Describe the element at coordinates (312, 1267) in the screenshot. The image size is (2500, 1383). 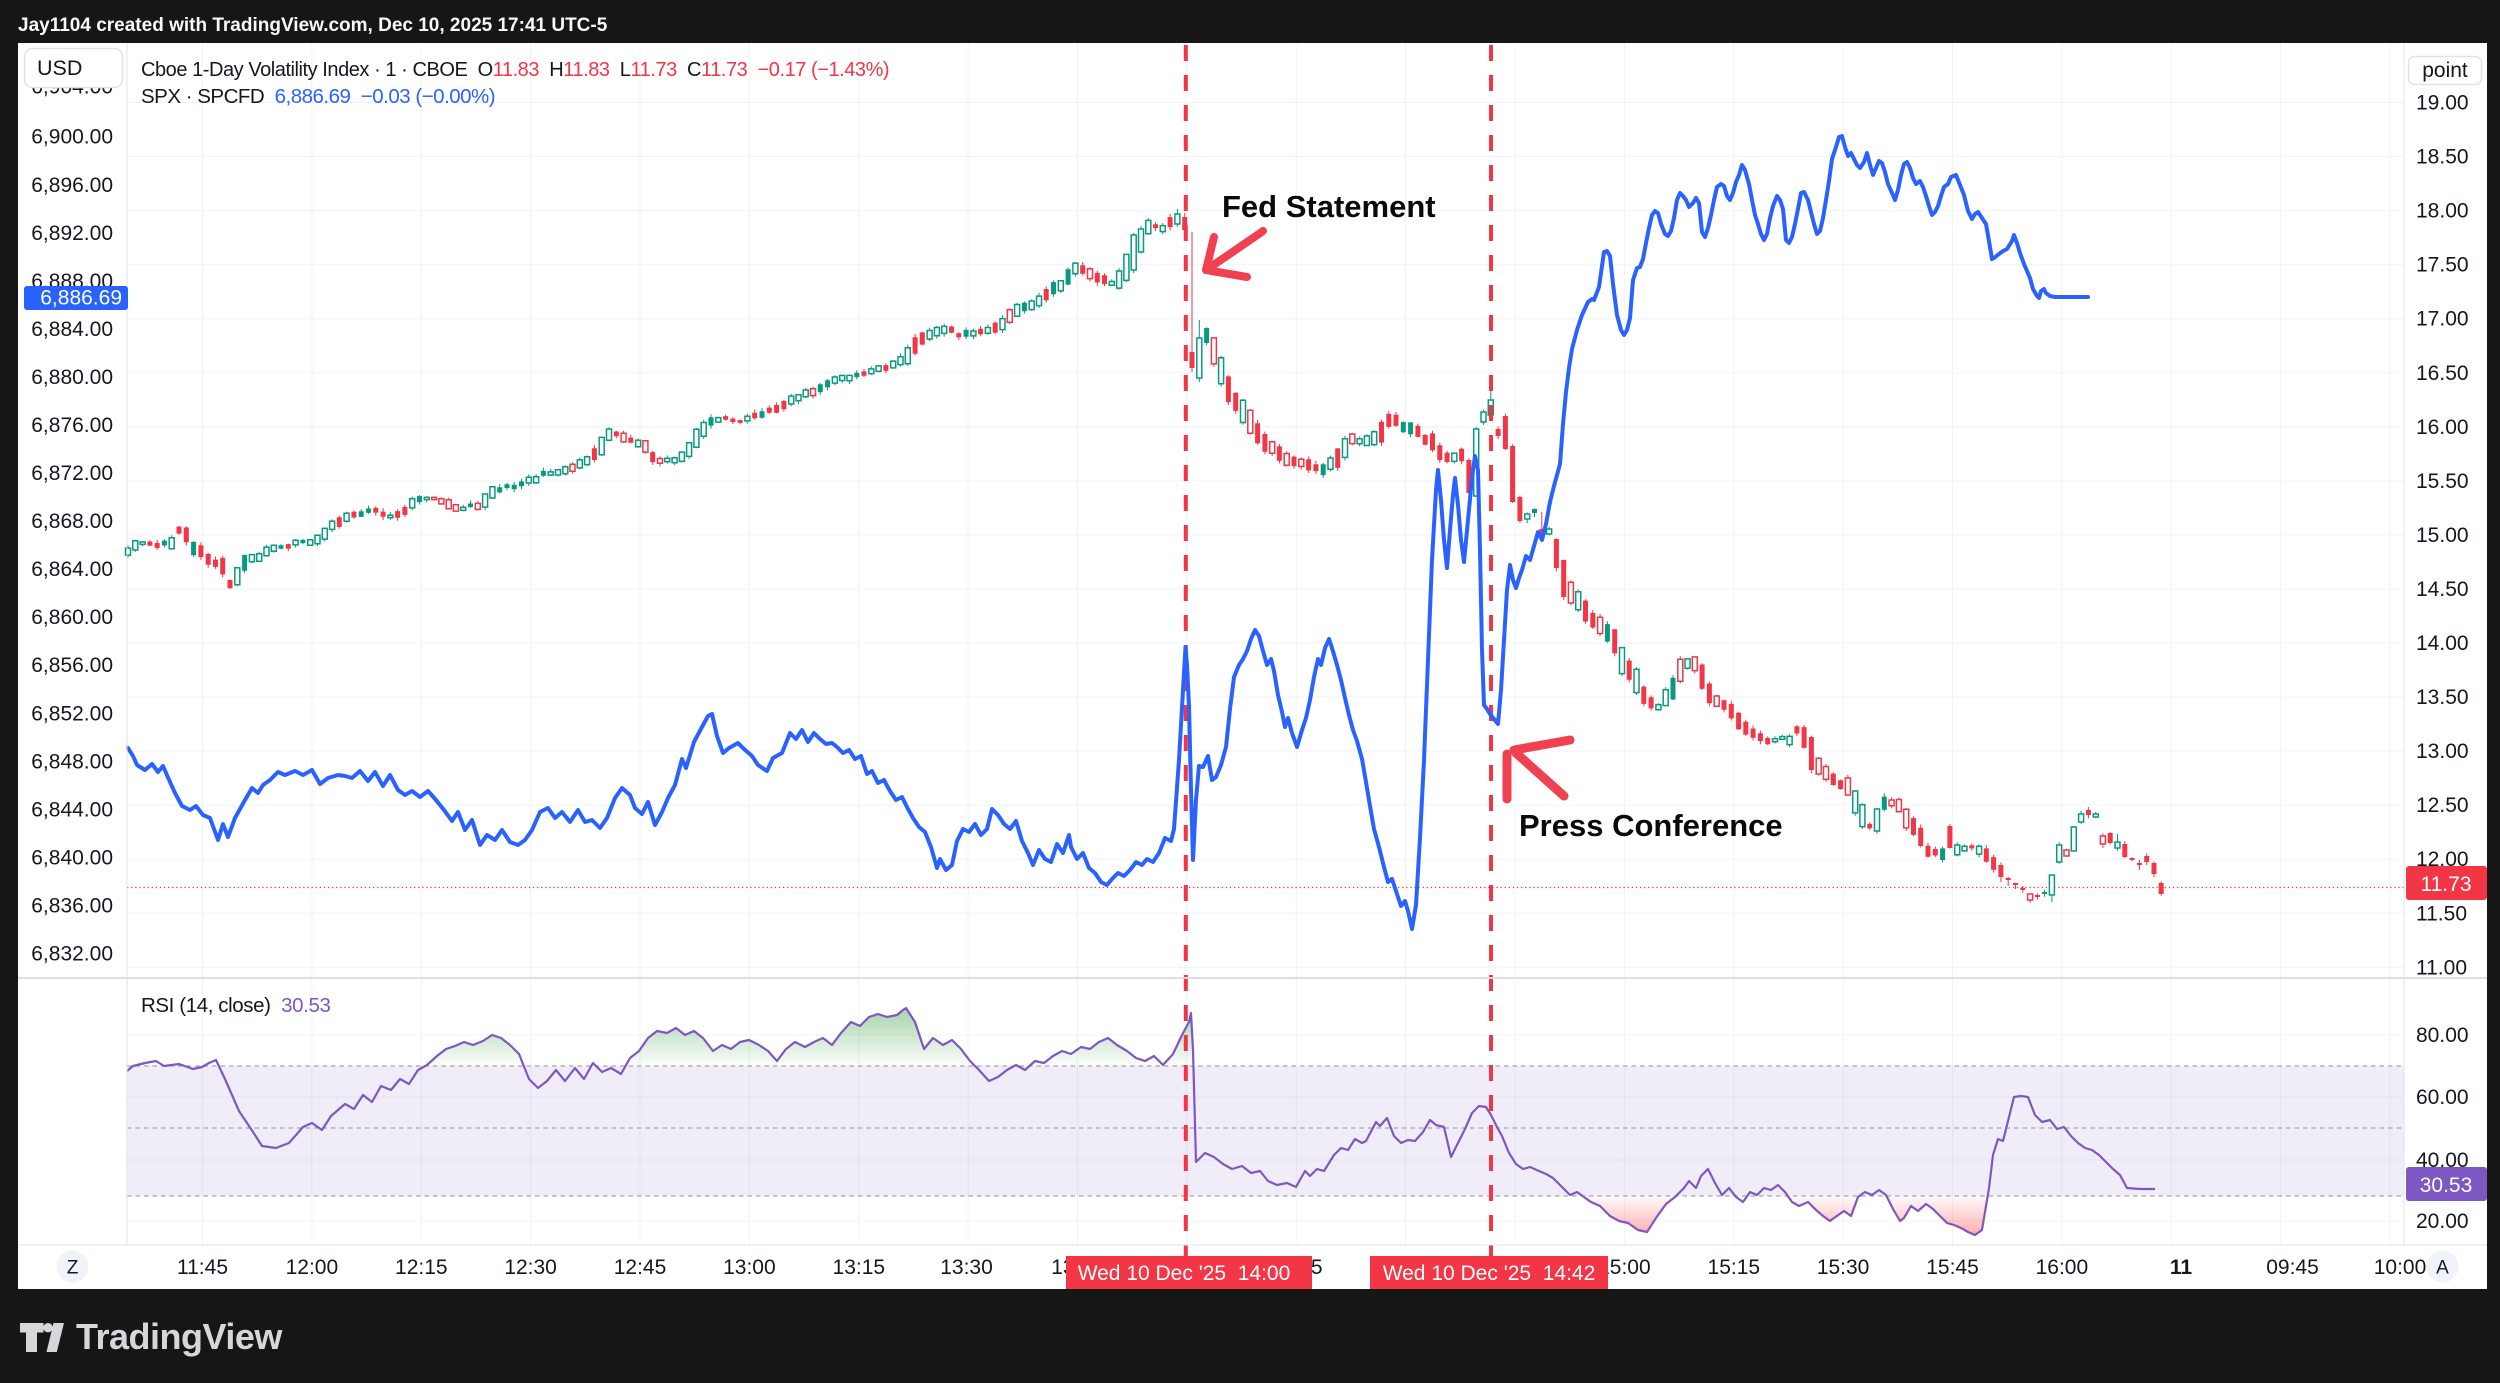
I see `svg-text: 12:00` at that location.